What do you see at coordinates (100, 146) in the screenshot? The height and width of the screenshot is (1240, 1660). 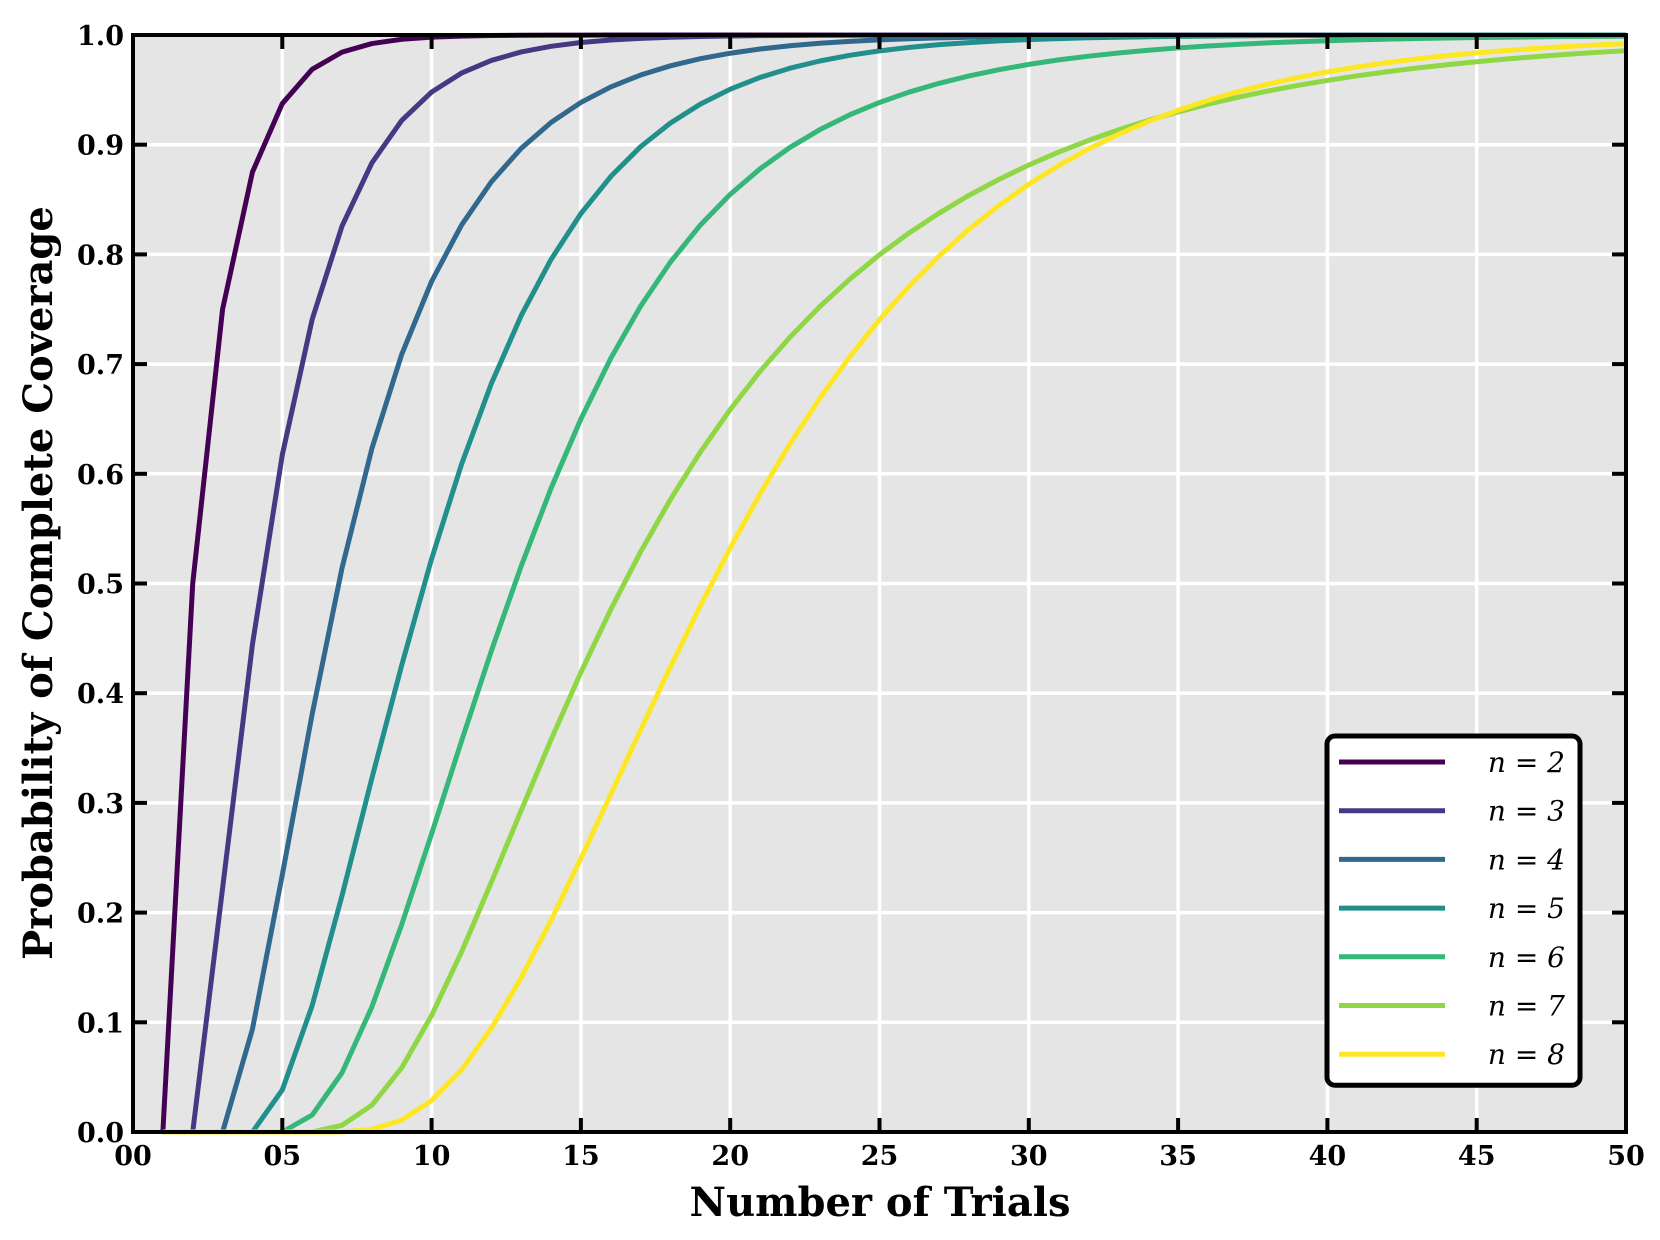 I see `y-tick-label: 0.9` at bounding box center [100, 146].